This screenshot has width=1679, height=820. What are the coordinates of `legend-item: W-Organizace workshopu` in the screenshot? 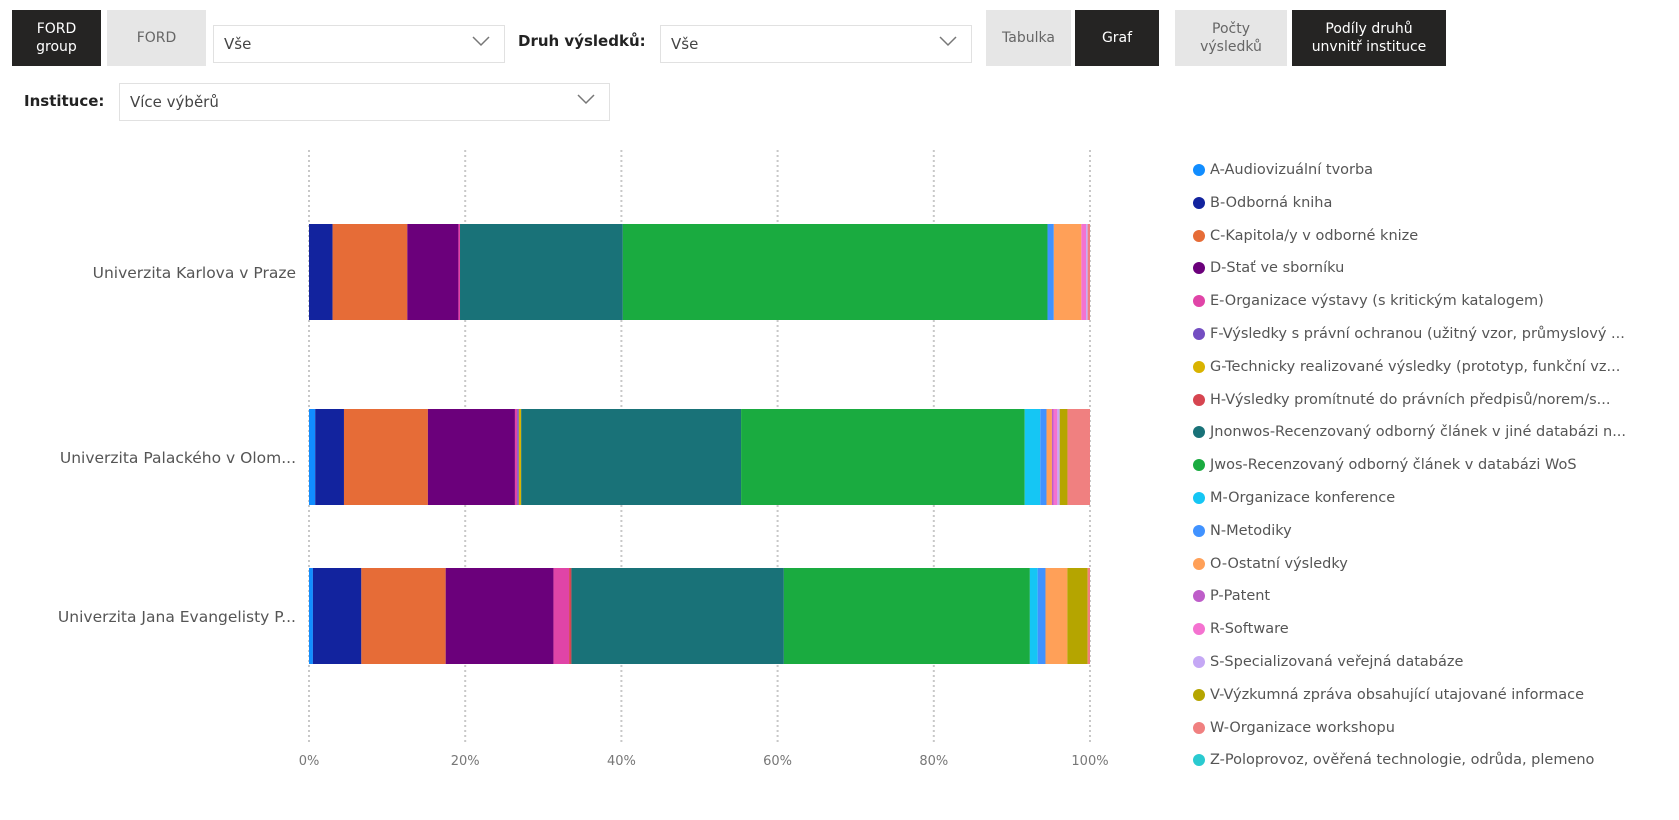 It's located at (1294, 728).